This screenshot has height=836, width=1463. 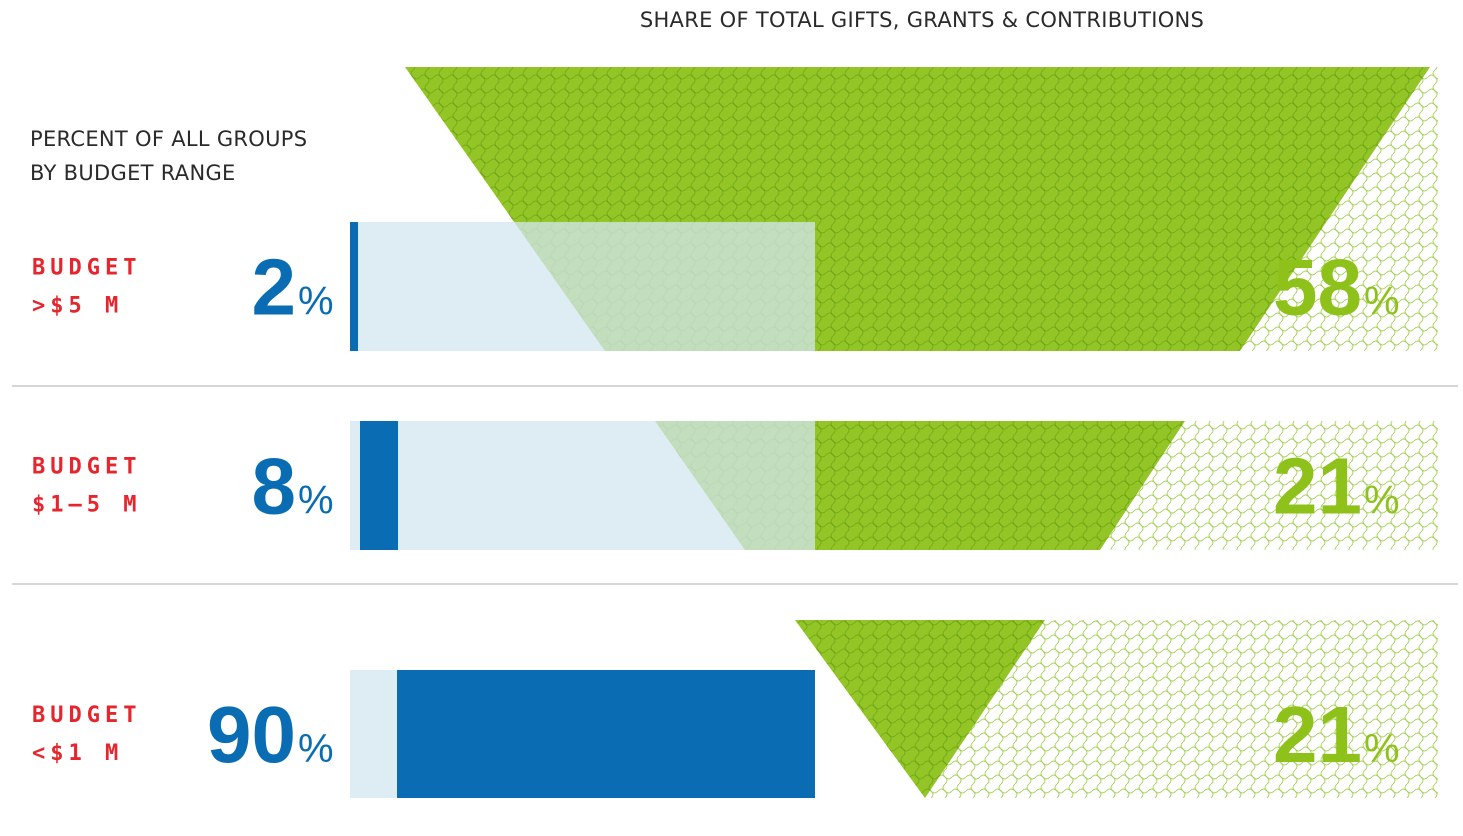 What do you see at coordinates (77, 306) in the screenshot?
I see `category-label-line-2: >$5 M` at bounding box center [77, 306].